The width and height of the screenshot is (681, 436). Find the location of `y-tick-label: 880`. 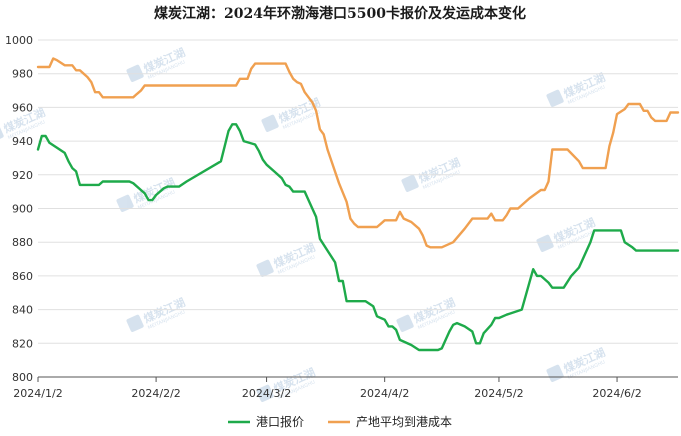

y-tick-label: 880 is located at coordinates (22, 242).